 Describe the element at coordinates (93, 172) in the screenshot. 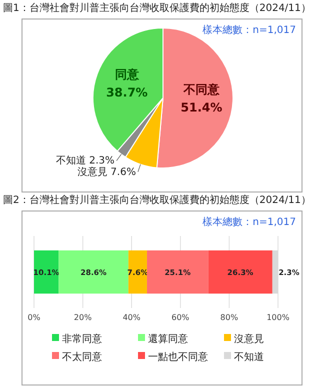

I see `slice-label: 沒意見` at that location.